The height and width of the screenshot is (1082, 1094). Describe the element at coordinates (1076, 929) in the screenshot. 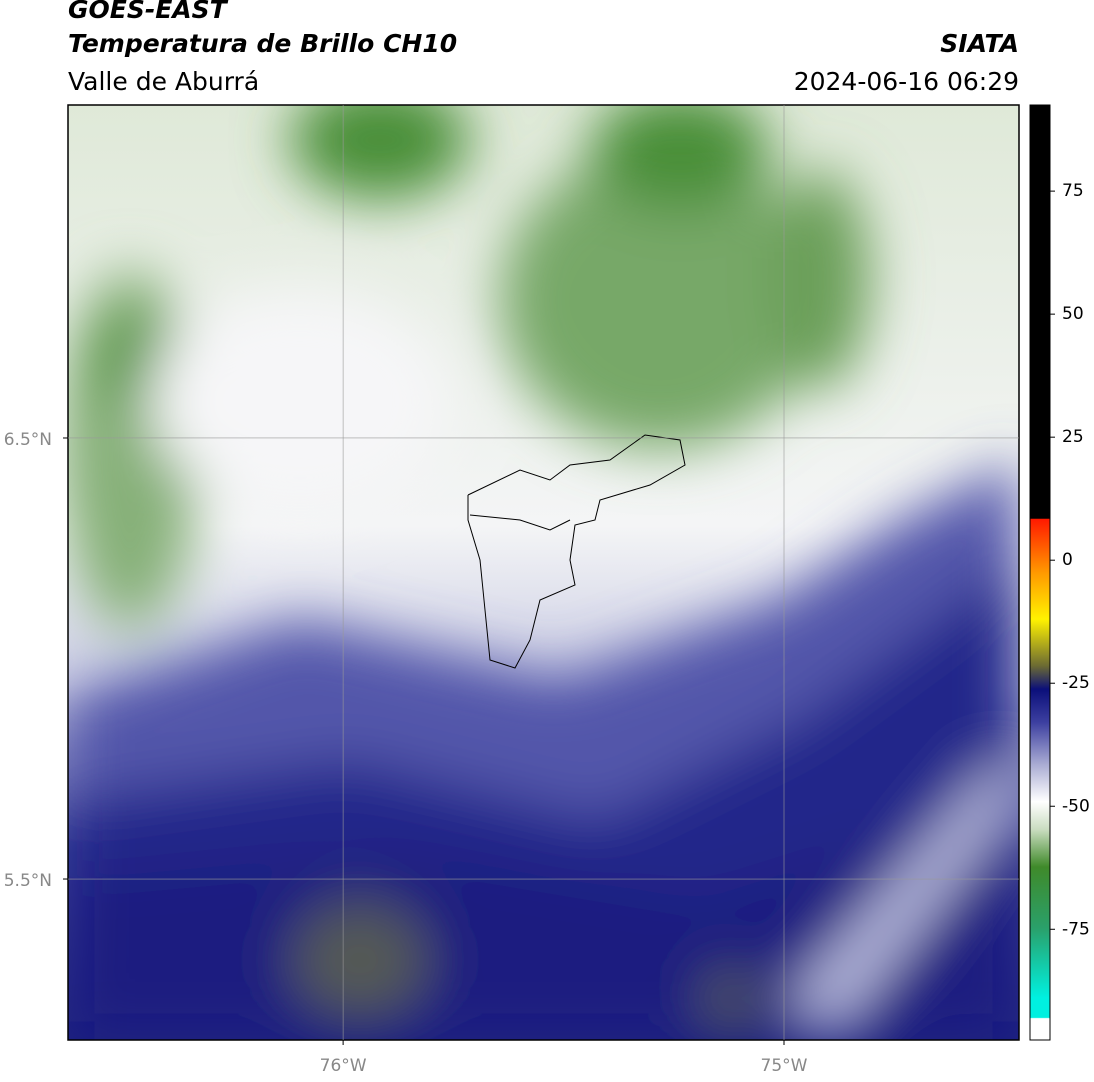

I see `colorbar-tick-label: -75` at that location.